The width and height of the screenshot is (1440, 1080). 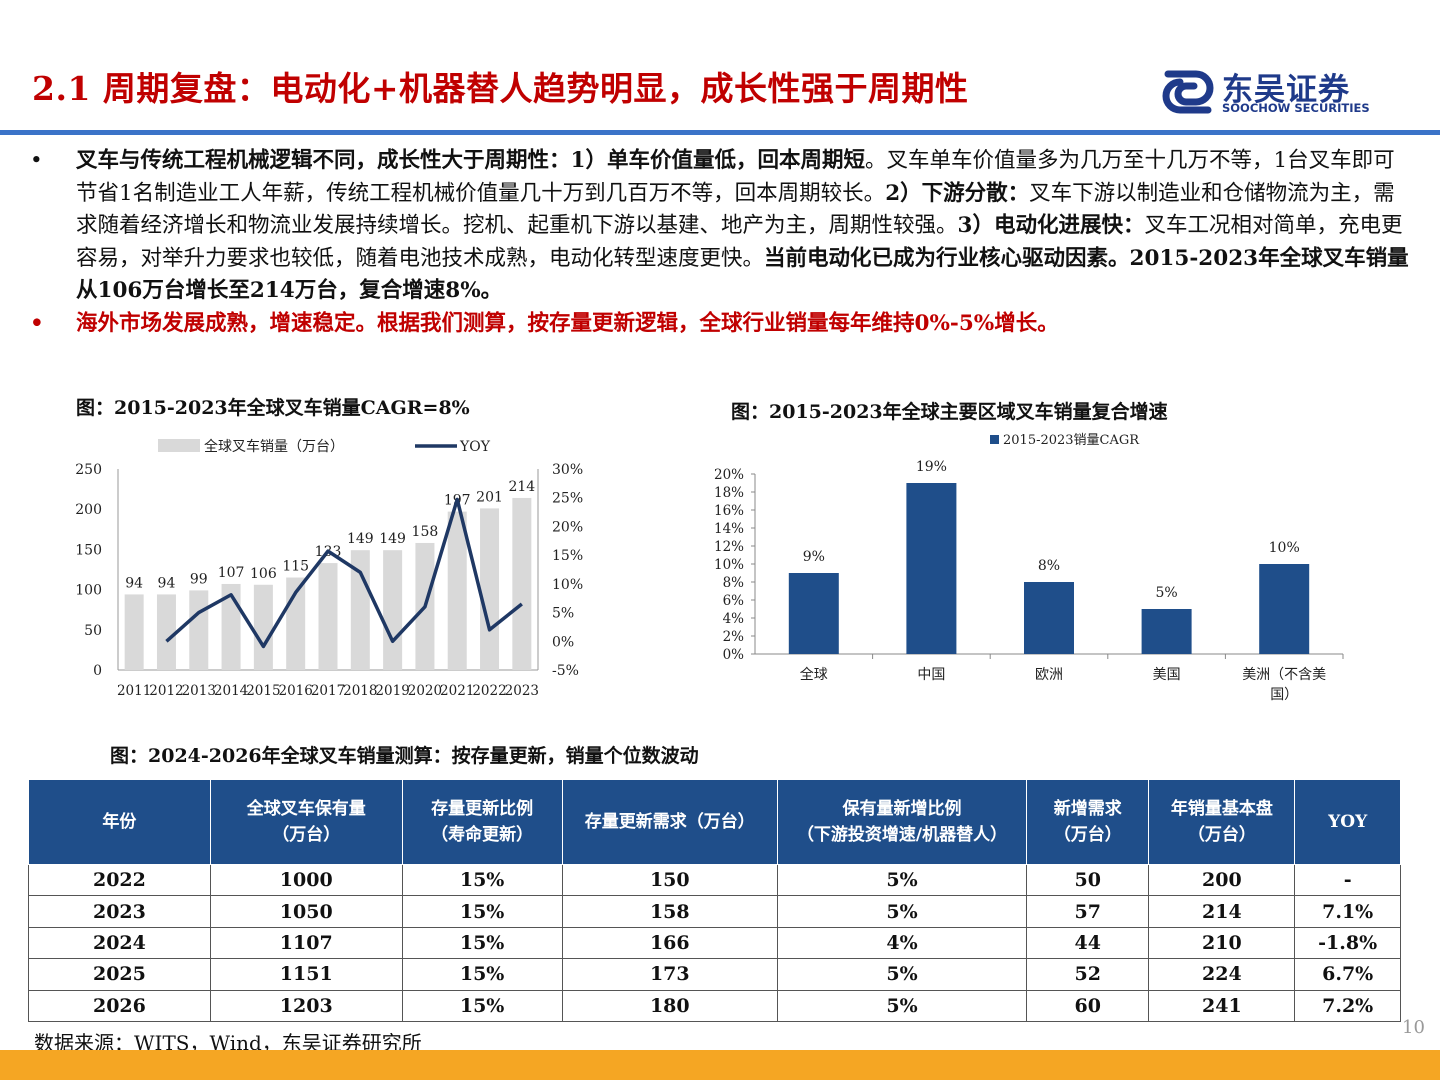 I want to click on legend-line-label: YOY, so click(x=475, y=447).